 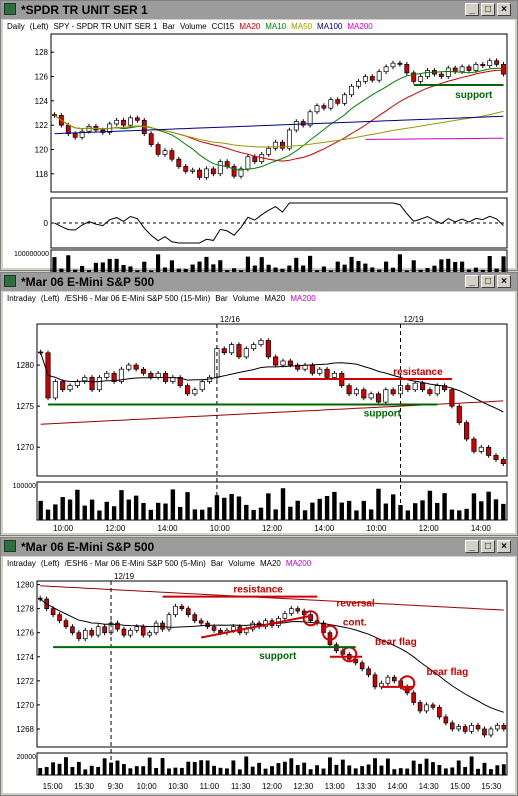 What do you see at coordinates (42, 125) in the screenshot?
I see `y-tick-label: 122` at bounding box center [42, 125].